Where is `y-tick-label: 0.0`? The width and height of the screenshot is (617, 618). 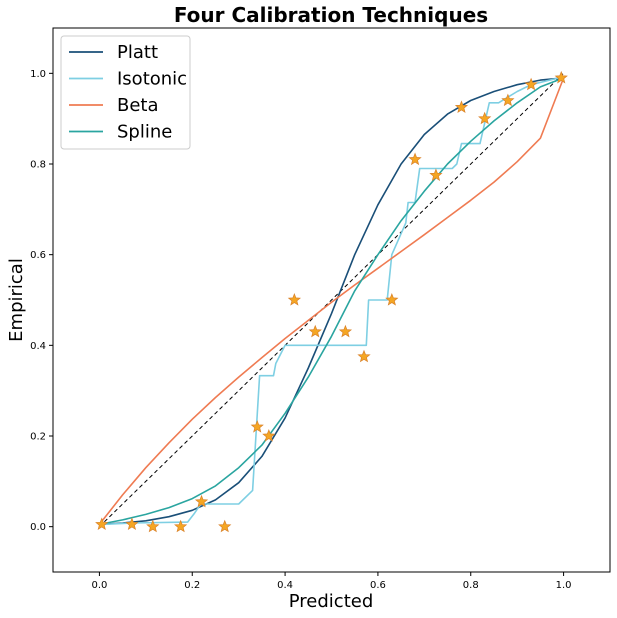
y-tick-label: 0.0 is located at coordinates (38, 527).